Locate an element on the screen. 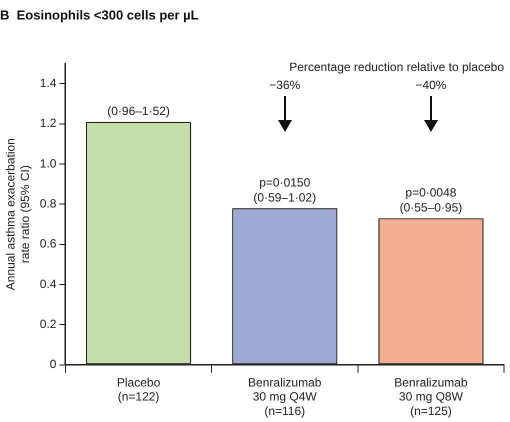 Image resolution: width=510 pixels, height=422 pixels. y-tick-label: 1.4 is located at coordinates (48, 83).